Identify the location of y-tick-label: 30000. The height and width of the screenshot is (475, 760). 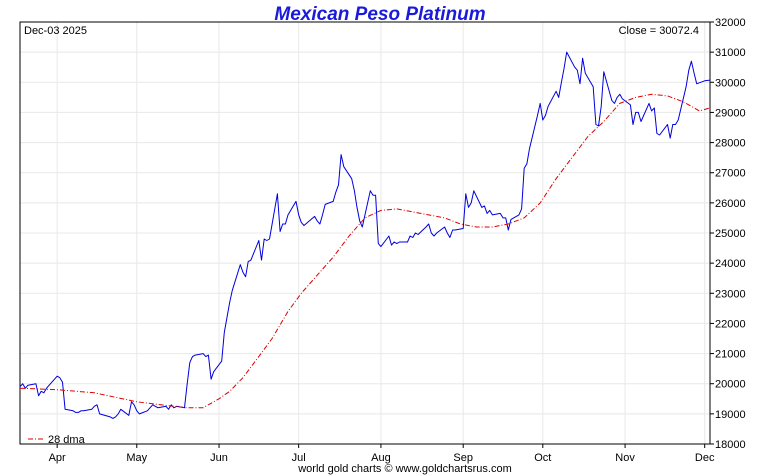
(730, 83).